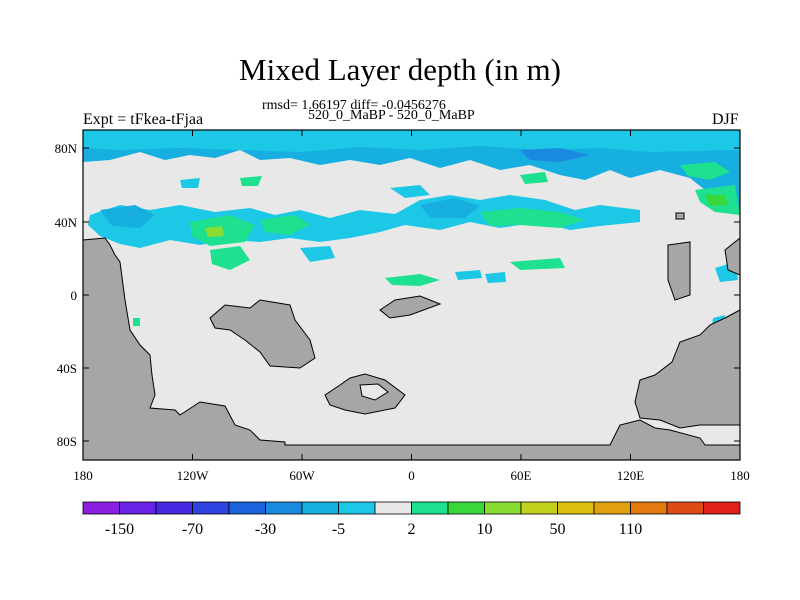 This screenshot has width=800, height=600. I want to click on colorbar-label: 10, so click(485, 529).